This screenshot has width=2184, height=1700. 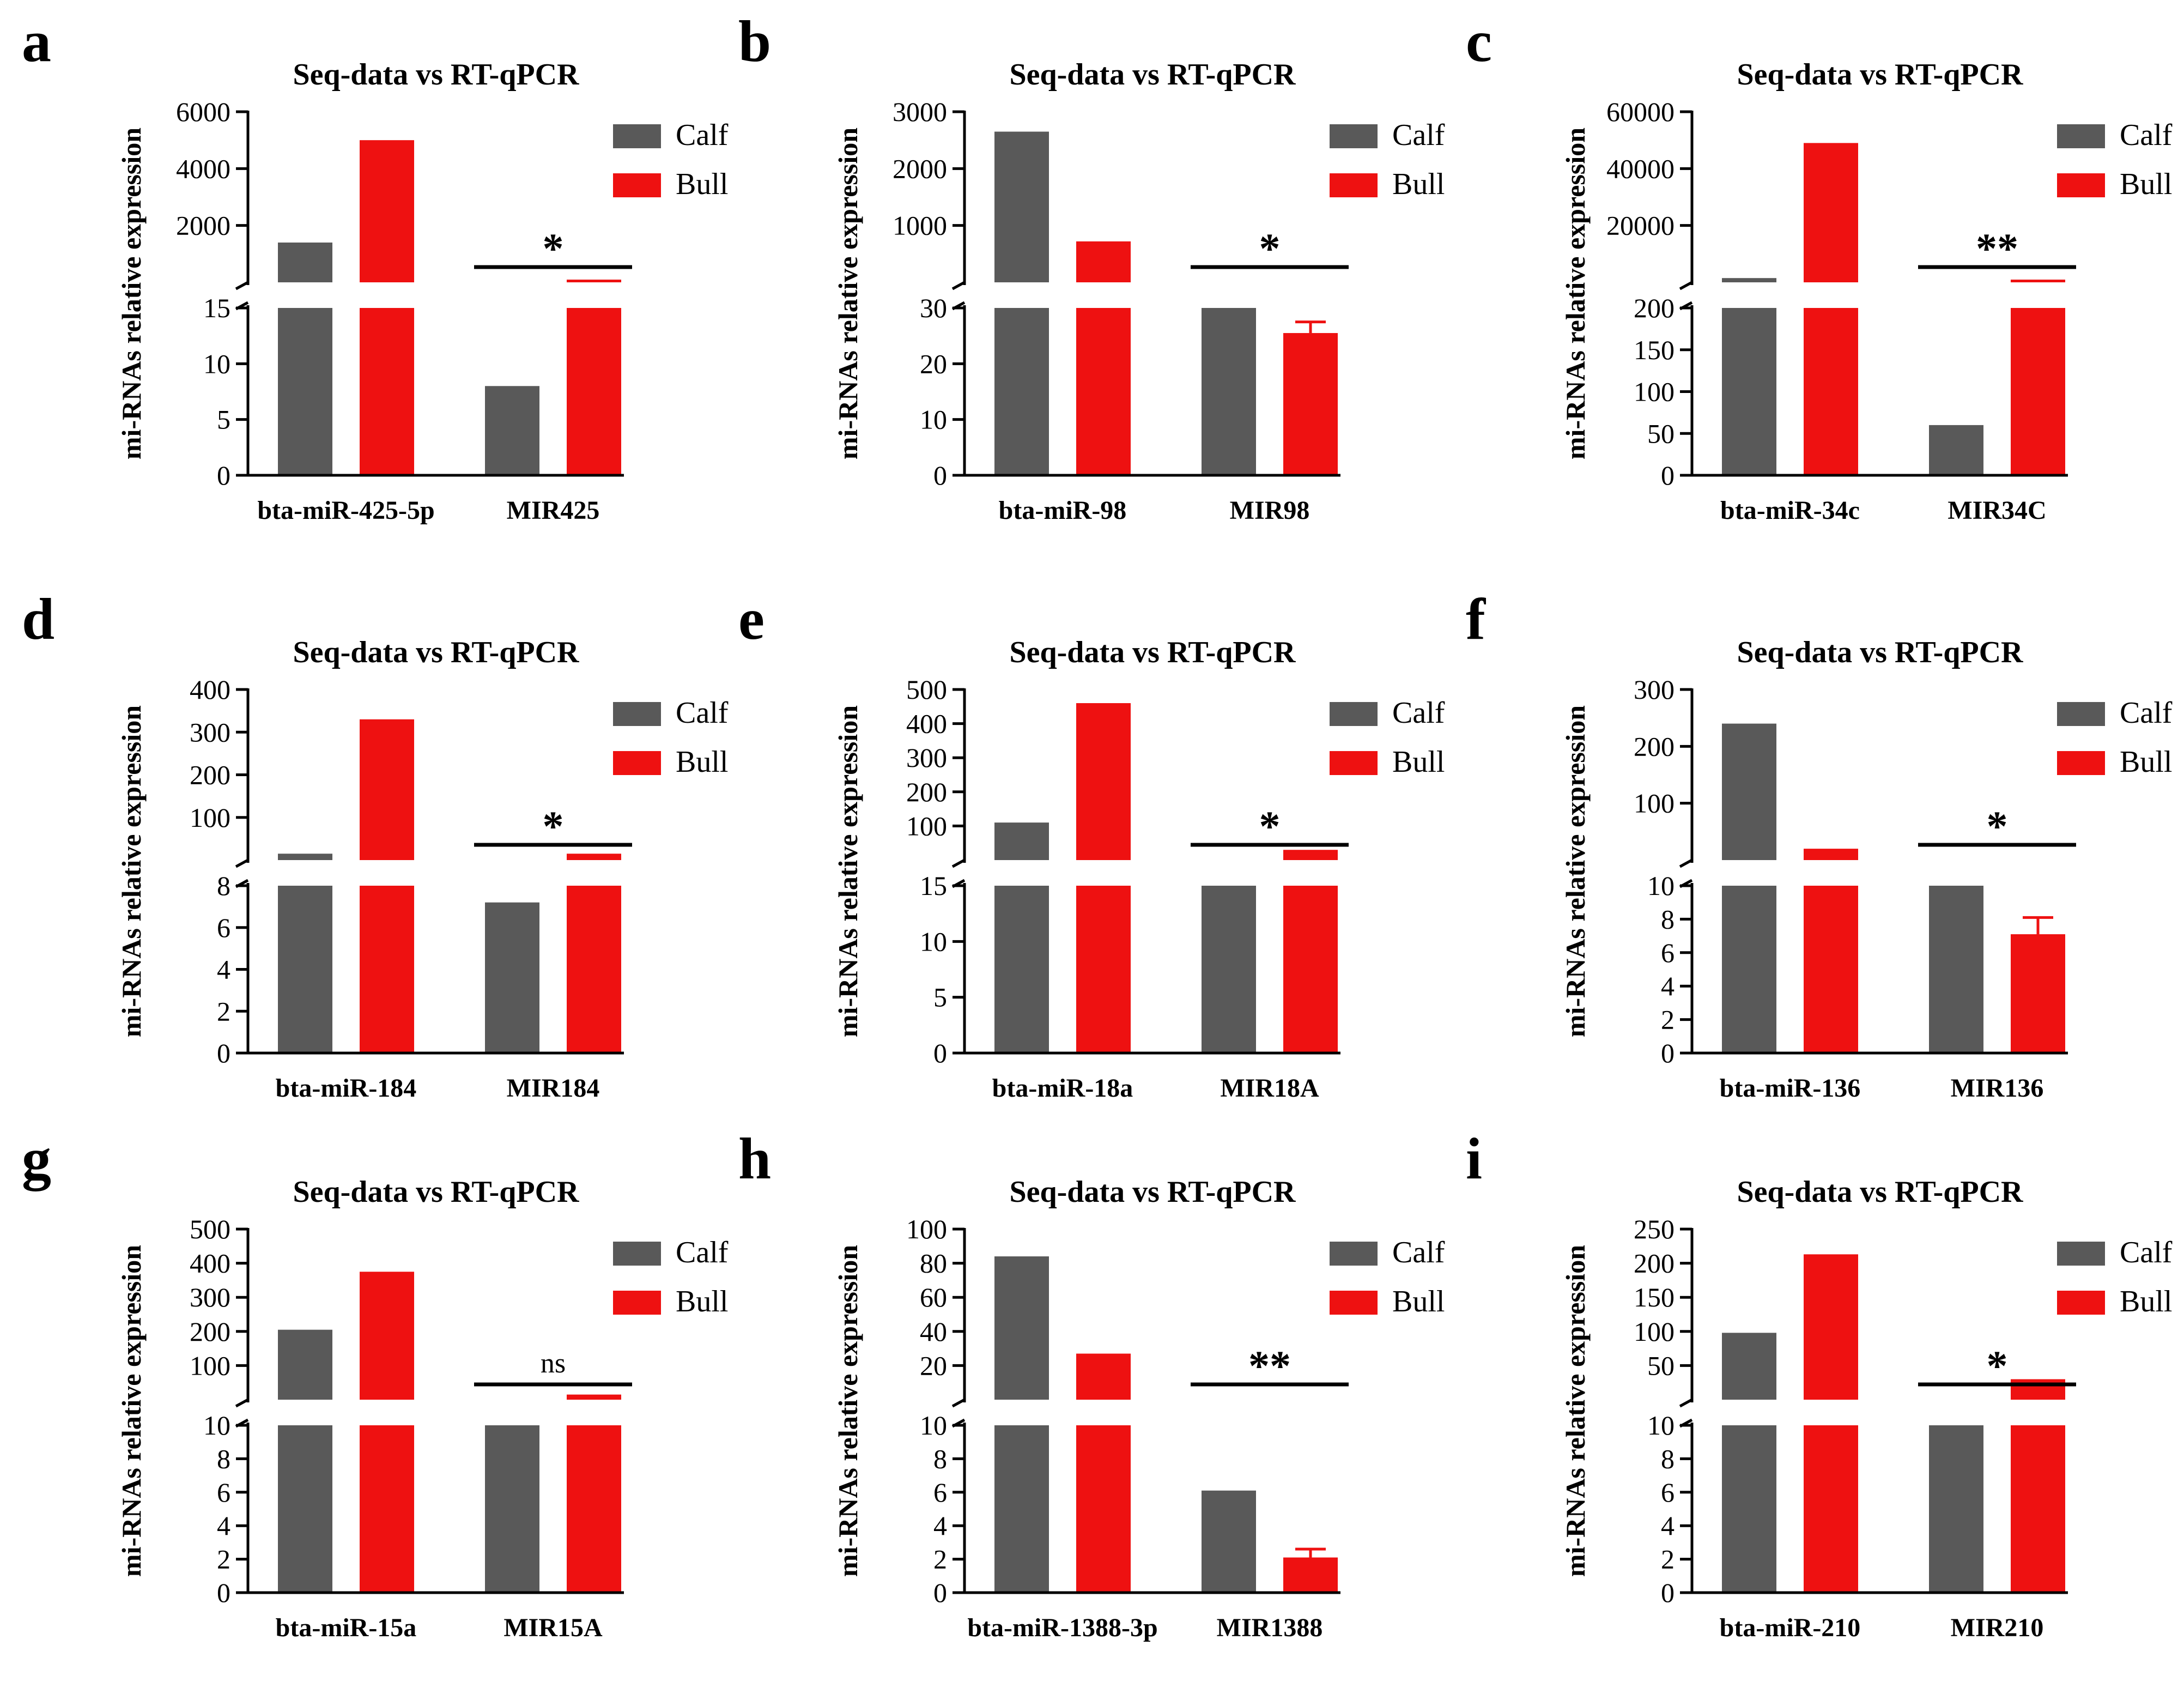 I want to click on calf-bar-mir34c-lower, so click(x=1956, y=450).